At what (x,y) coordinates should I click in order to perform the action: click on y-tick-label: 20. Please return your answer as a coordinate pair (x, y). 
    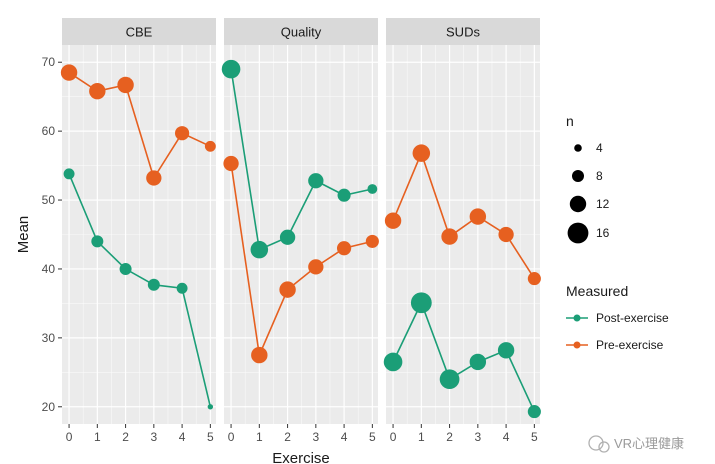
    Looking at the image, I should click on (49, 407).